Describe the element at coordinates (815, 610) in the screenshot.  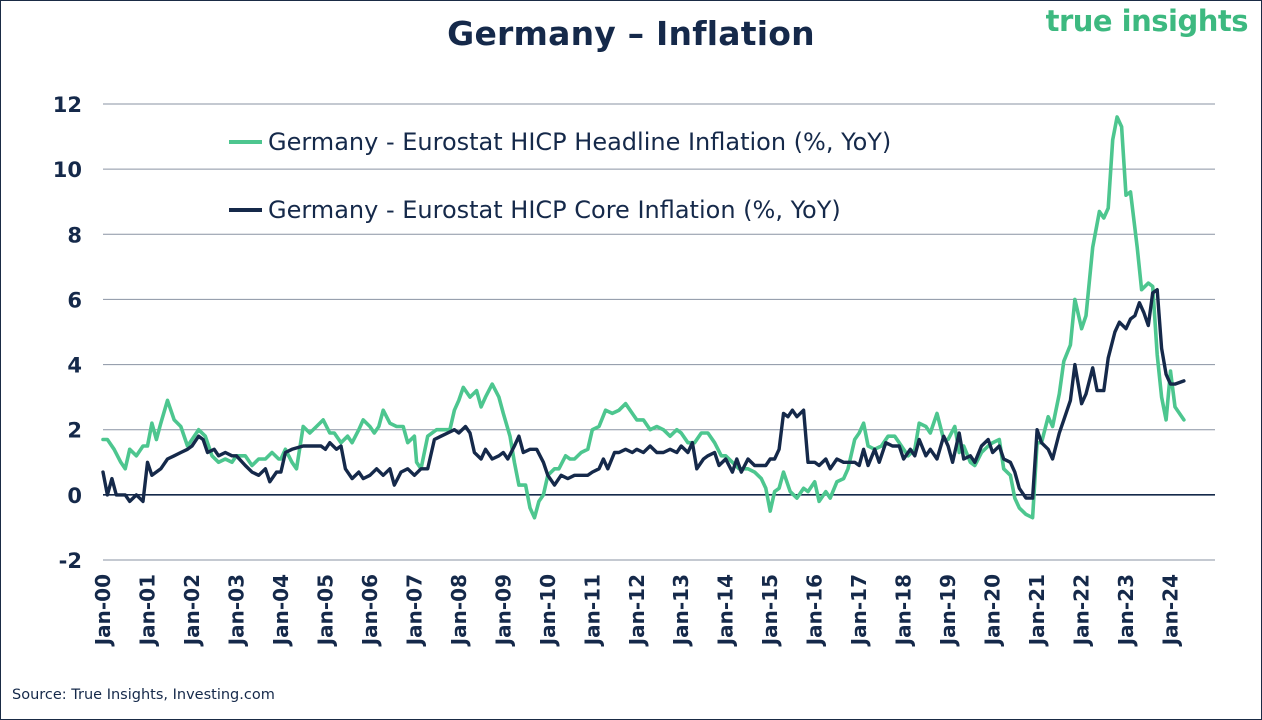
I see `x-tick-label: Jan-16` at that location.